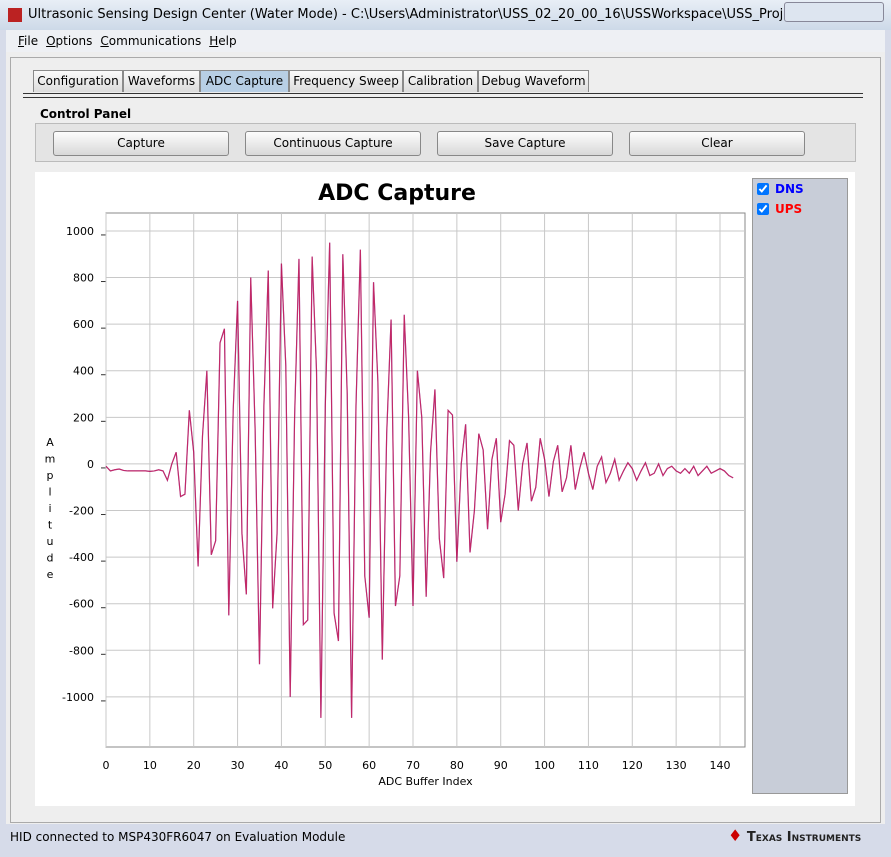 Image resolution: width=891 pixels, height=857 pixels. I want to click on tab-divider, so click(443, 95).